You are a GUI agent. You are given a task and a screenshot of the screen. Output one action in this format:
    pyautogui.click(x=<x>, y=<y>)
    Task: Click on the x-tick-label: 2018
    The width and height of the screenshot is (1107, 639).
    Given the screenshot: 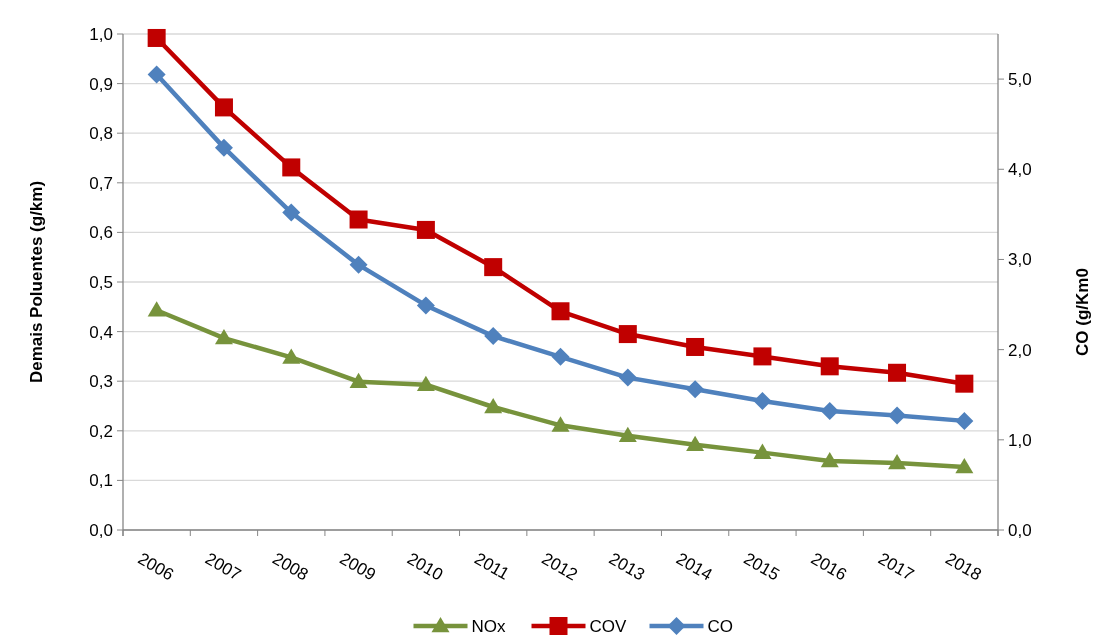 What is the action you would take?
    pyautogui.click(x=963, y=567)
    